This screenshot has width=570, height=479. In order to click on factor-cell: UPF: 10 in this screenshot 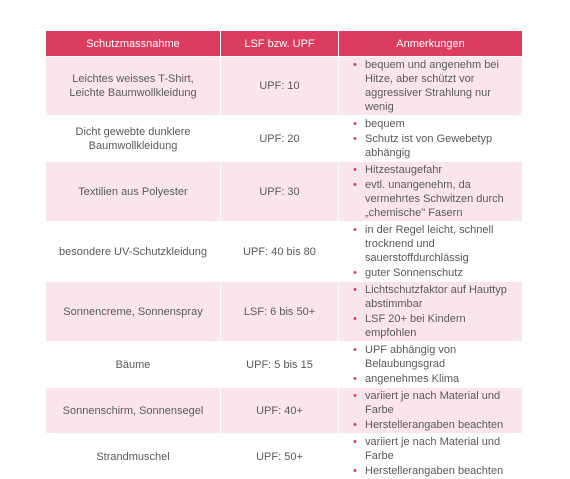, I will do `click(280, 86)`.